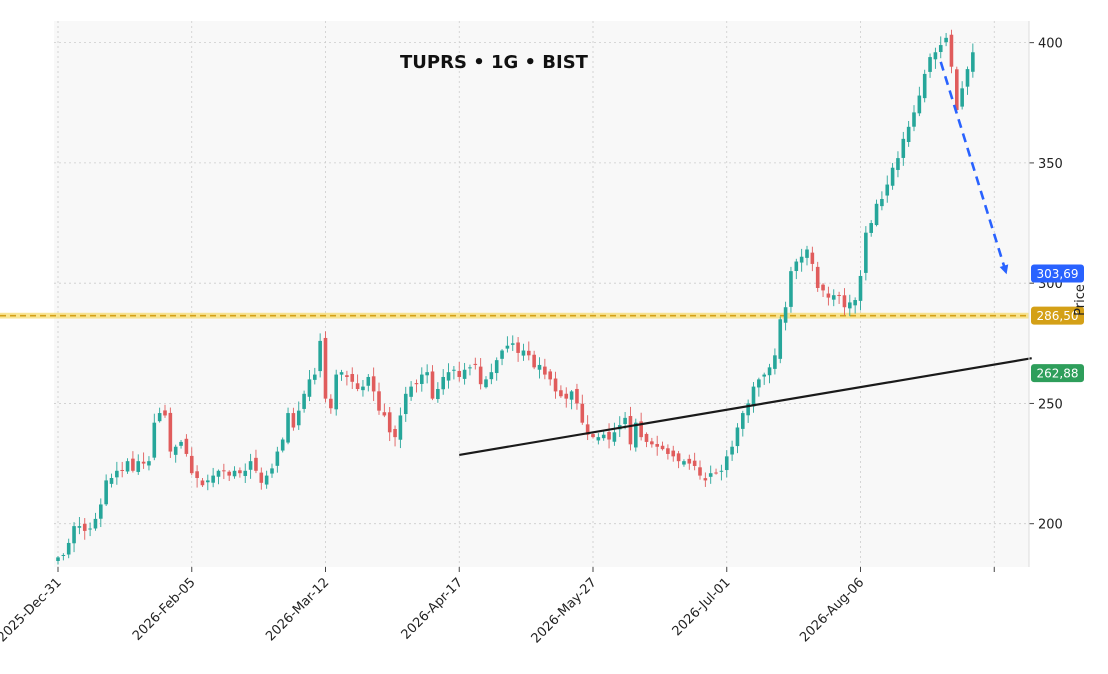 The height and width of the screenshot is (674, 1108). Describe the element at coordinates (973, 168) in the screenshot. I see `projection-arrow-line` at that location.